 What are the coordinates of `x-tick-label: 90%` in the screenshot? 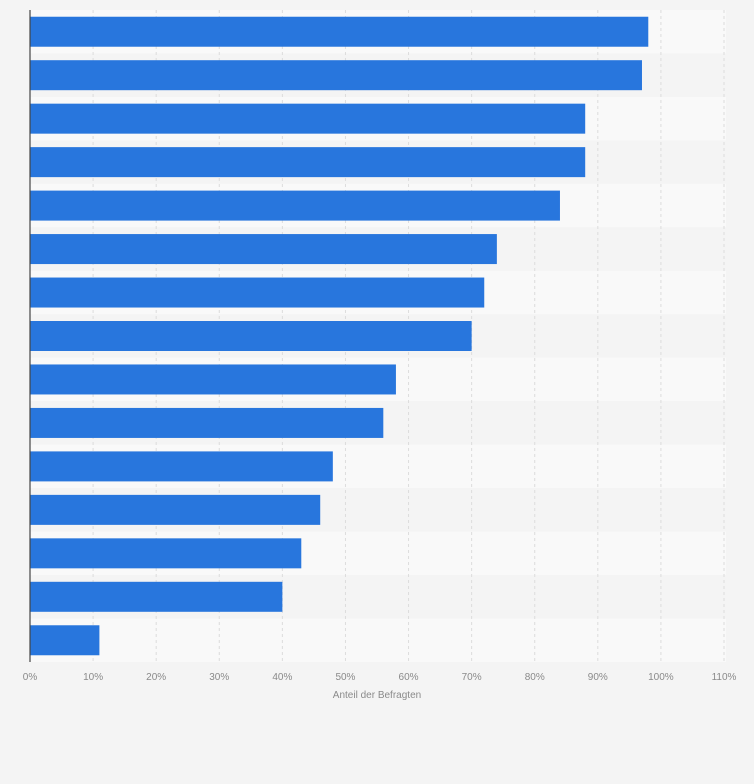 It's located at (598, 677).